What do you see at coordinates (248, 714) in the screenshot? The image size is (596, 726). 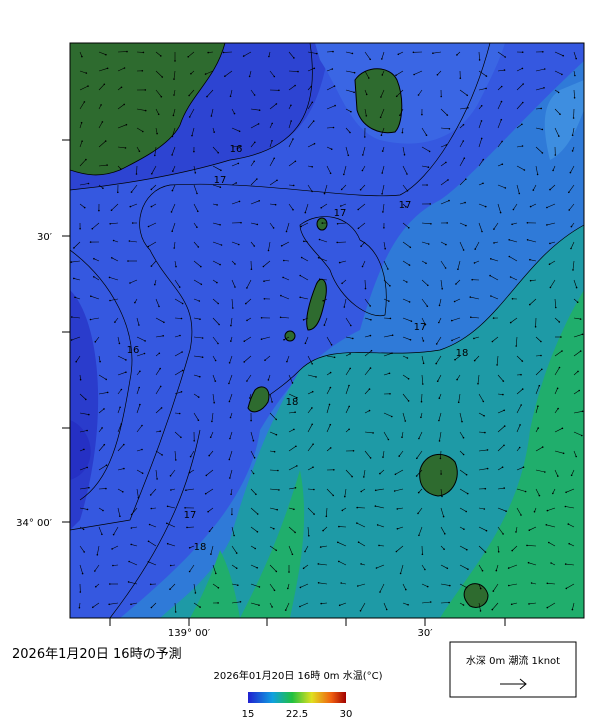 I see `colorbar-tick-label: 15` at bounding box center [248, 714].